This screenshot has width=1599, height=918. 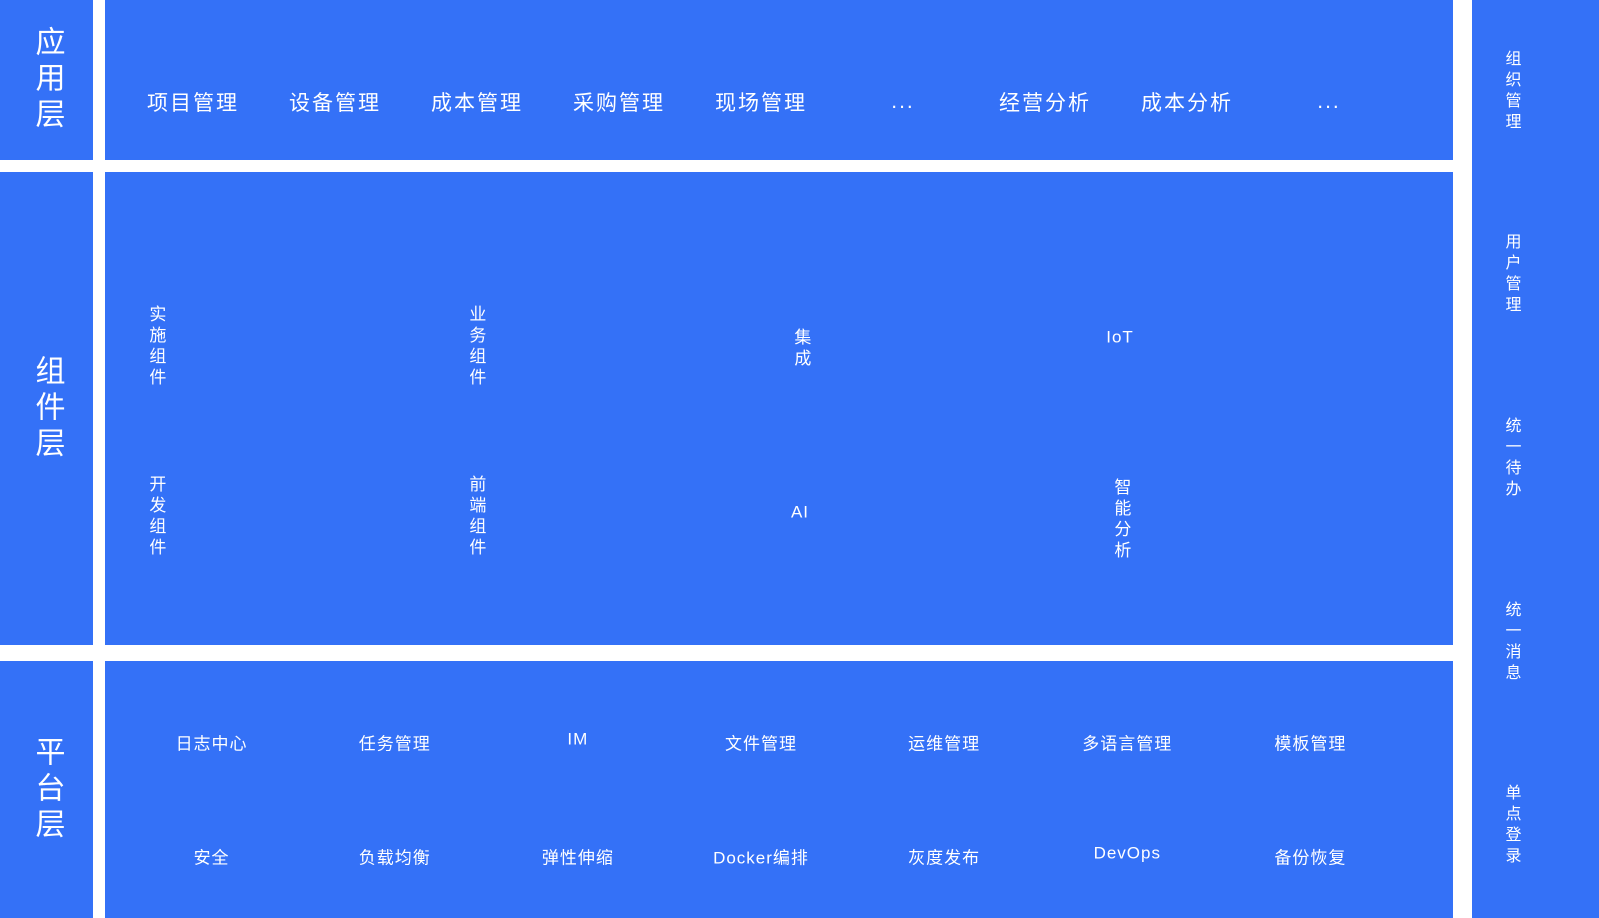 I want to click on platform-layer-label: 平台层, so click(x=47, y=789).